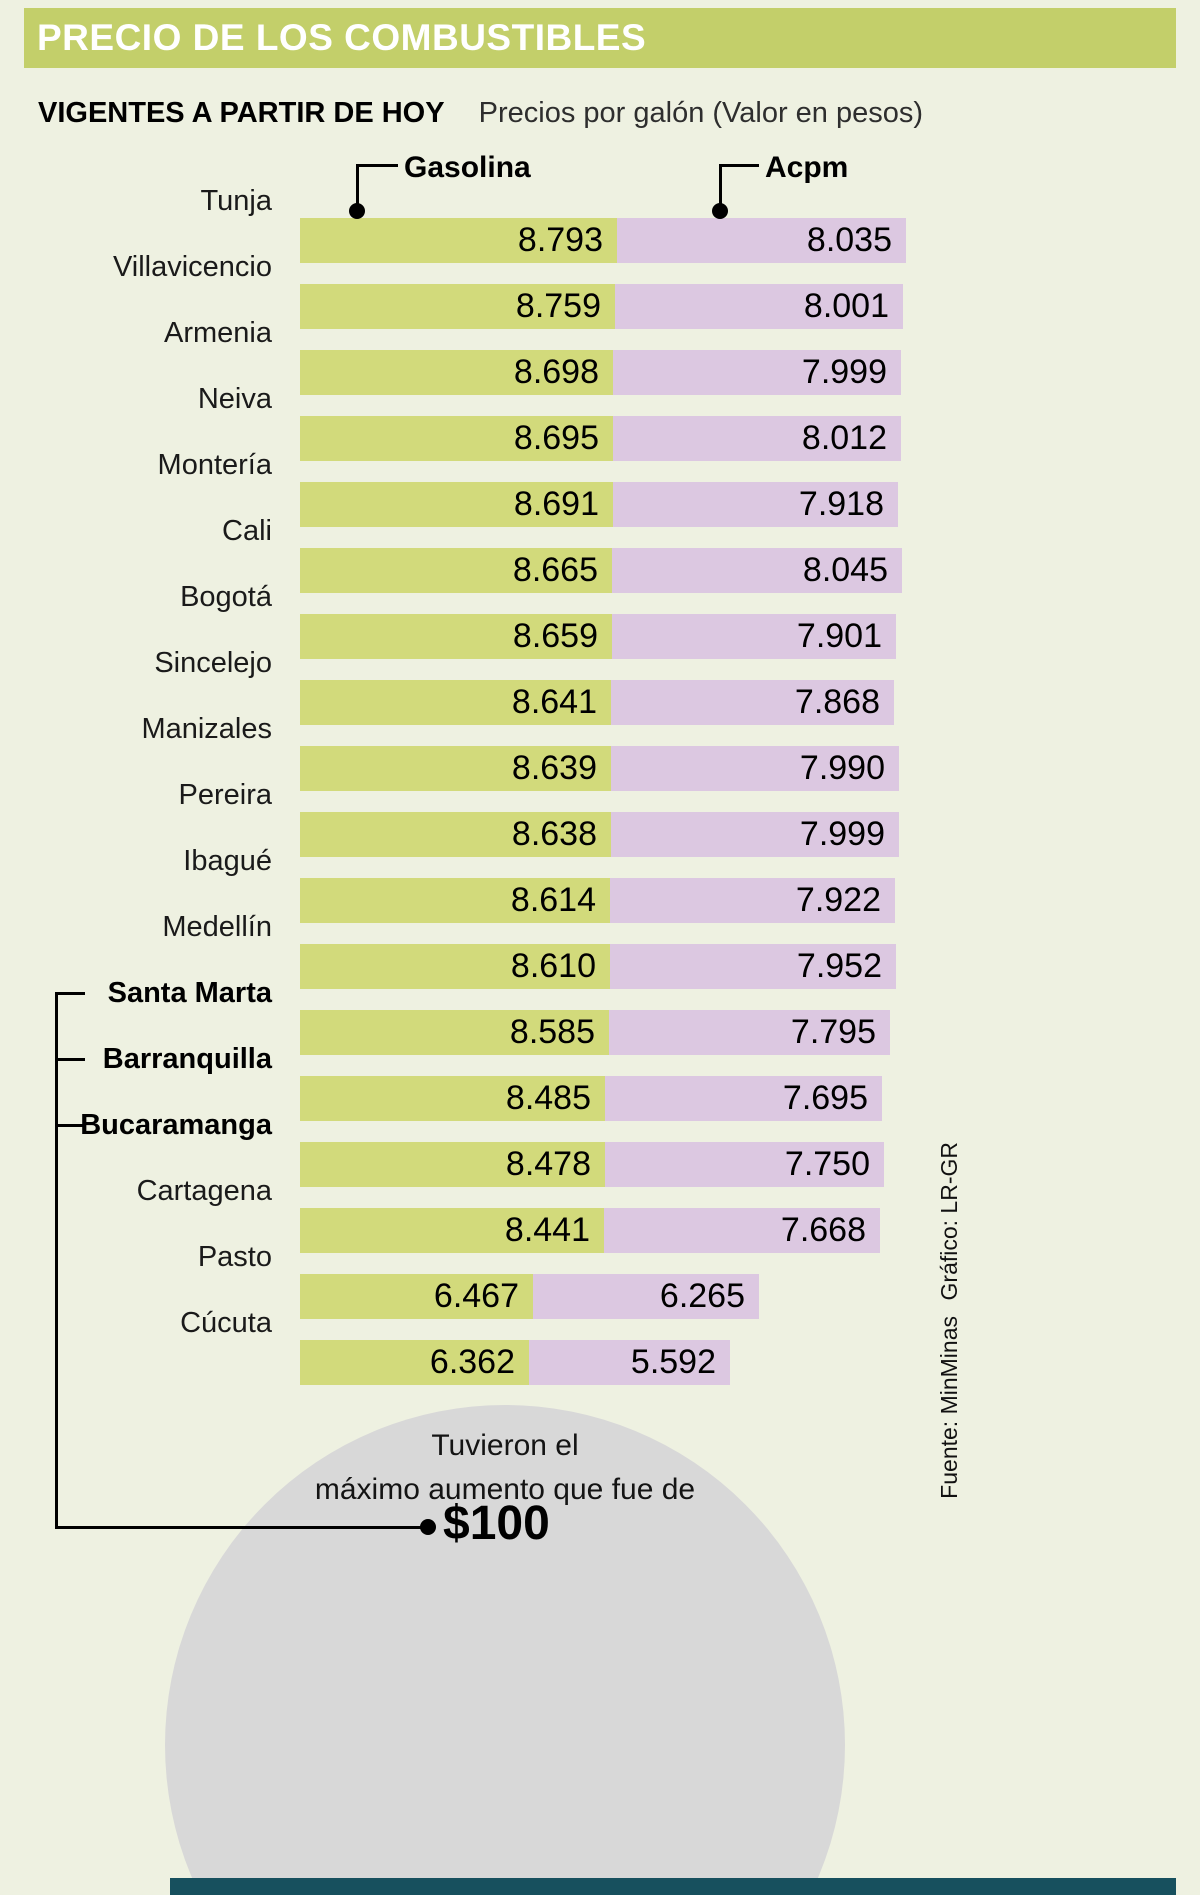 The width and height of the screenshot is (1200, 1895). What do you see at coordinates (752, 900) in the screenshot?
I see `acpm-bar-ibague: 7.922` at bounding box center [752, 900].